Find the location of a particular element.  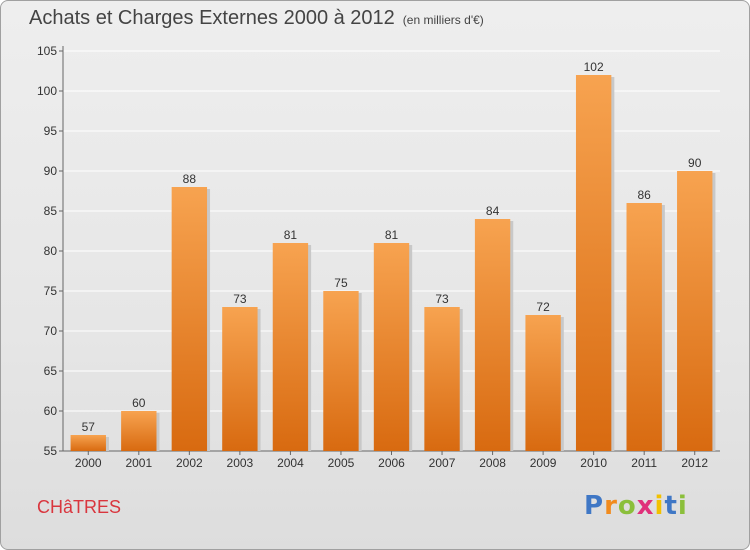

y-tick-label: 90 is located at coordinates (51, 171).